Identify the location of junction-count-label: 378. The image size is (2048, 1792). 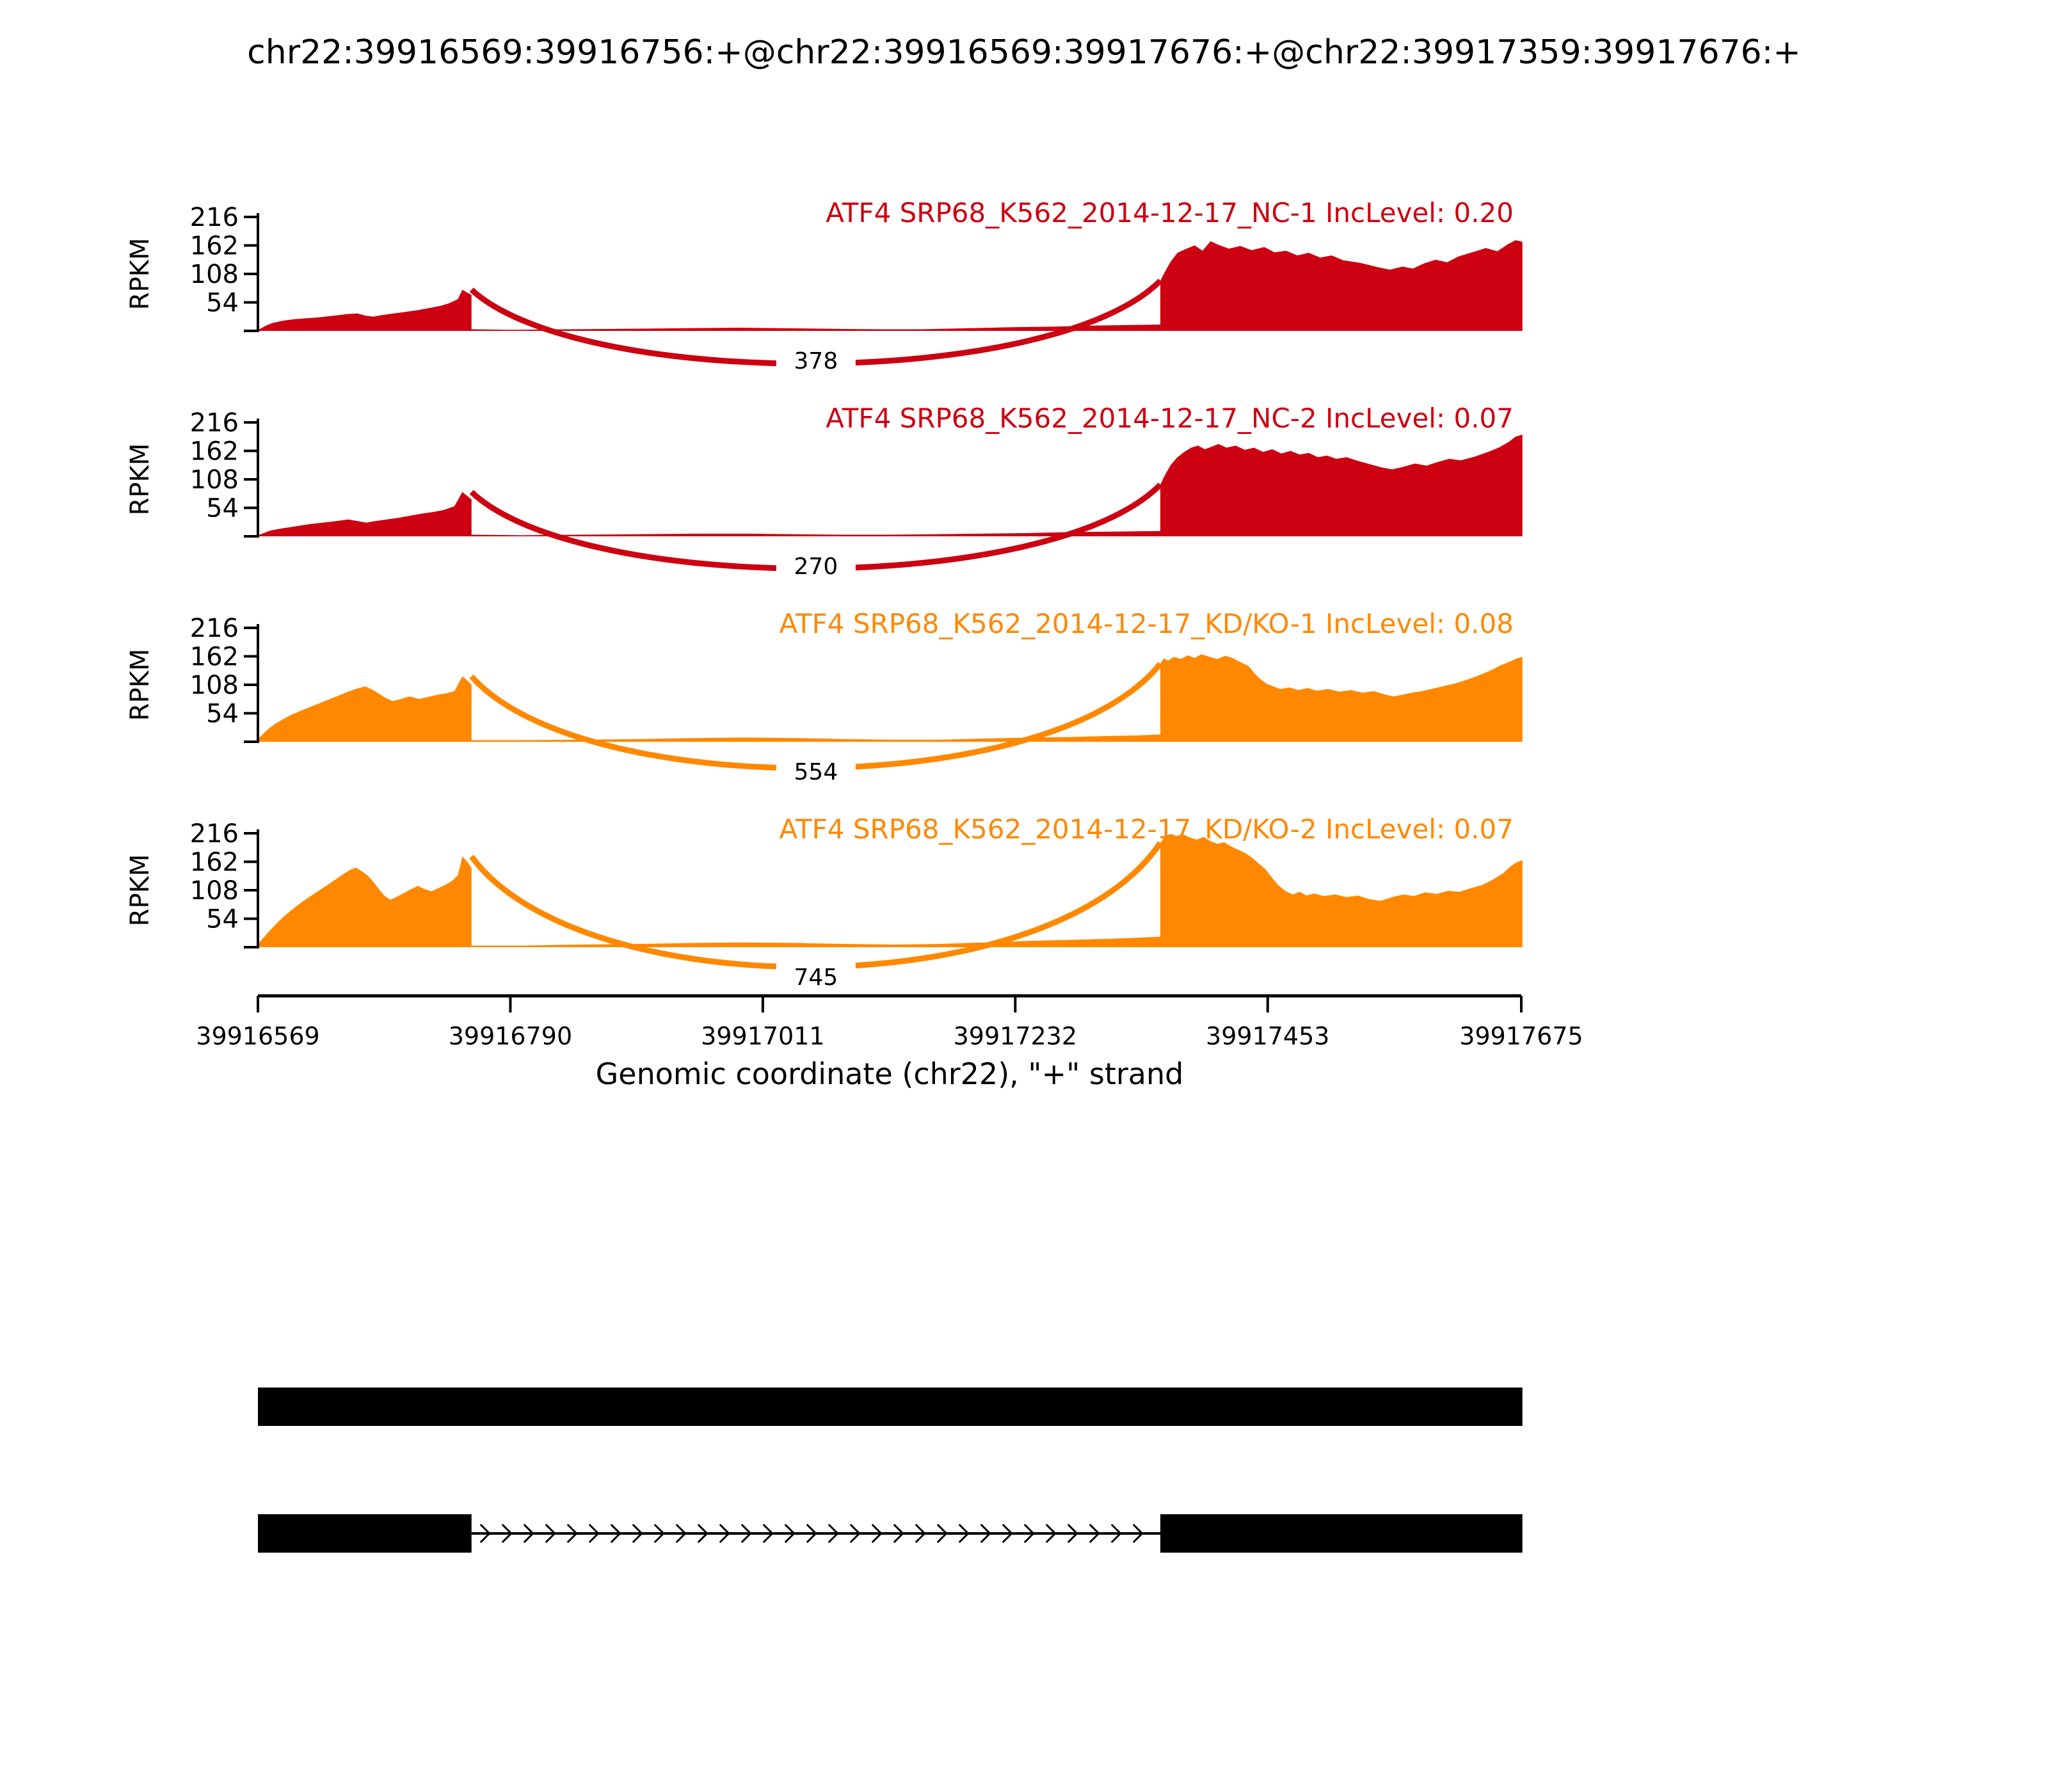
(816, 361).